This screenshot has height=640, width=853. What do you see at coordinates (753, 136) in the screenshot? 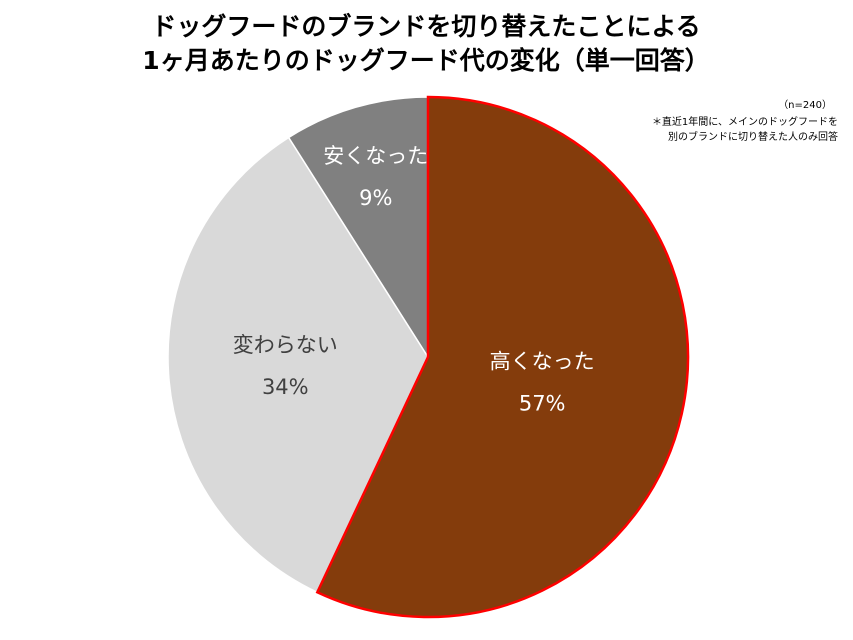
I see `annotation: 別のブランドに切り替えた人のみ回答` at bounding box center [753, 136].